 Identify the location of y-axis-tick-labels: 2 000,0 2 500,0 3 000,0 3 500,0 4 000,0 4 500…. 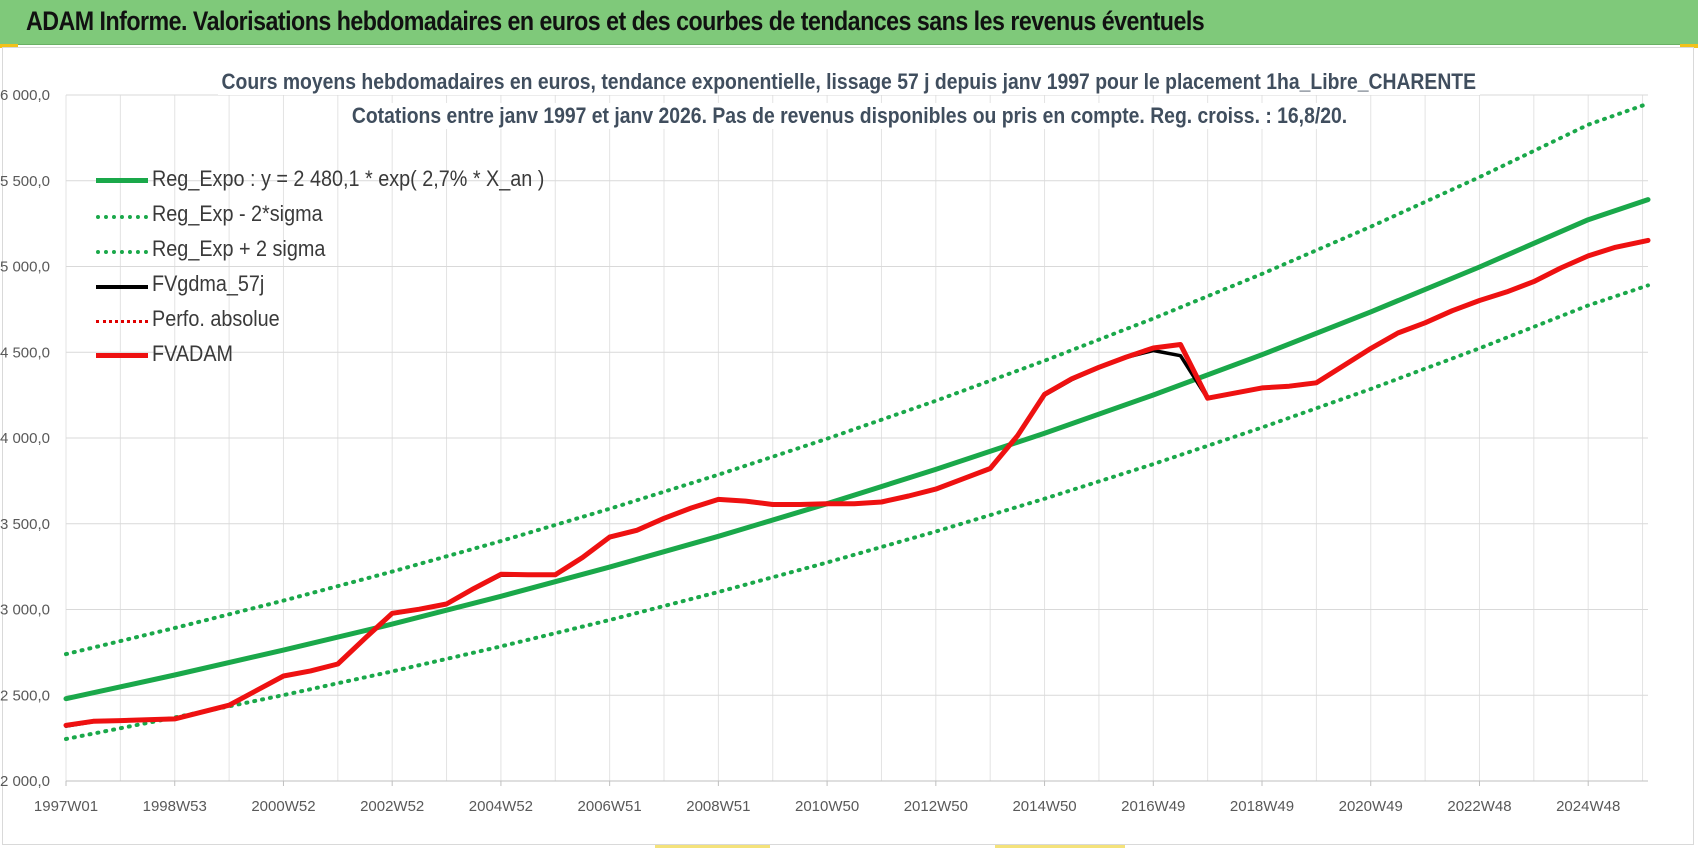
(25, 438).